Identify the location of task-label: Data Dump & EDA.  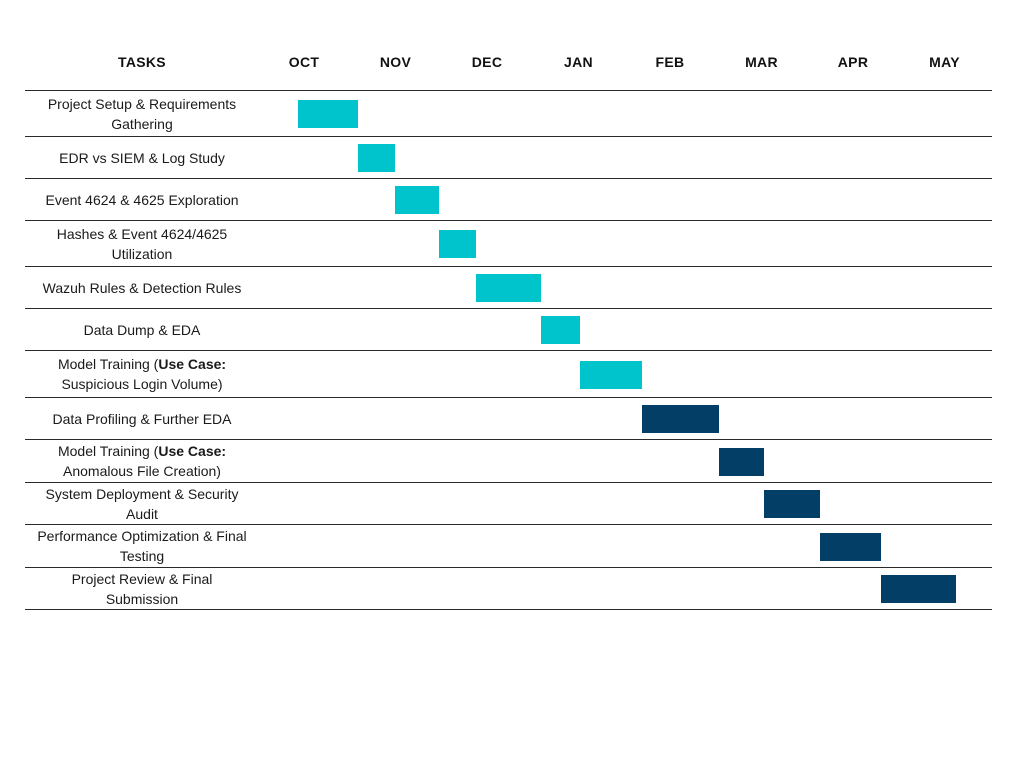
(142, 329).